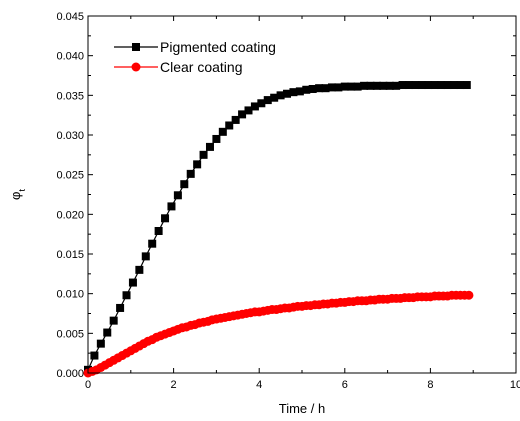 The width and height of the screenshot is (520, 421). Describe the element at coordinates (70, 57) in the screenshot. I see `y-tick-label: 0.040` at that location.